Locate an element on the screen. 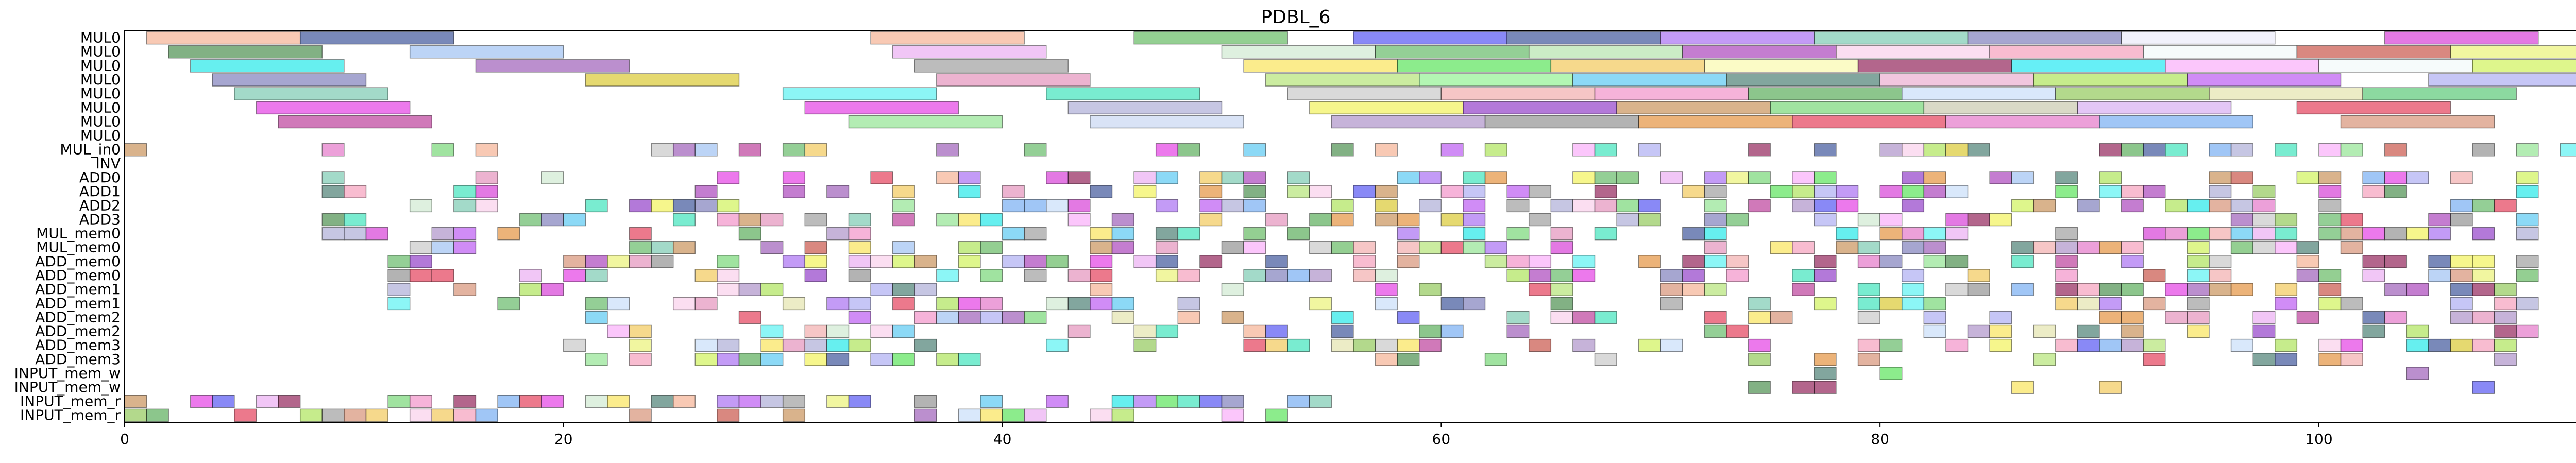 The width and height of the screenshot is (2576, 463). y-tick-label: ADD0 is located at coordinates (100, 177).